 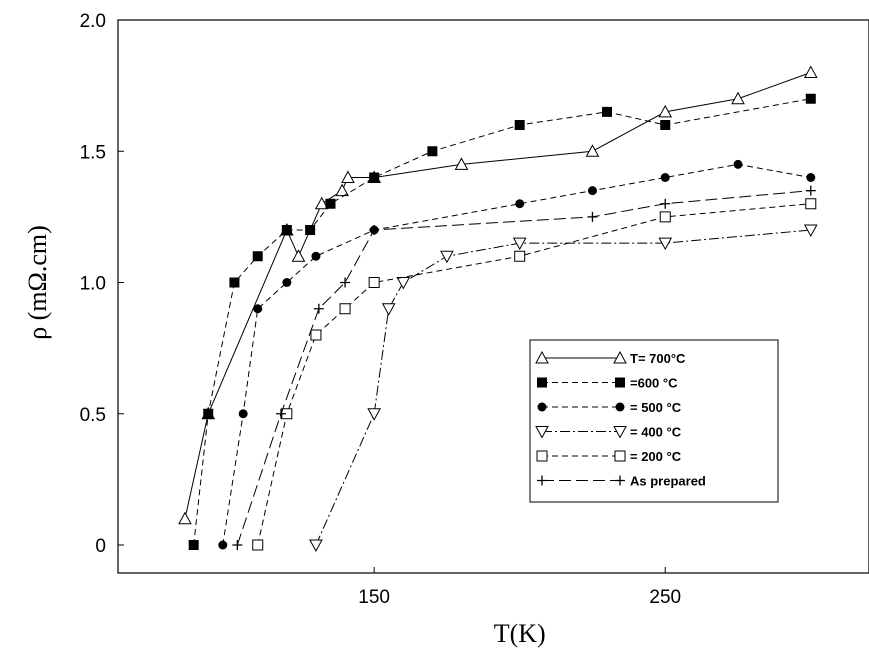 I want to click on y-tick-label: 1.5, so click(x=93, y=152).